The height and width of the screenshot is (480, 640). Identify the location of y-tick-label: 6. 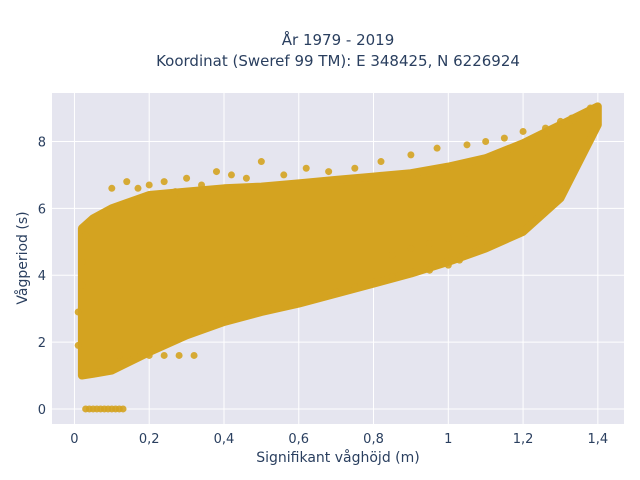
(42, 209).